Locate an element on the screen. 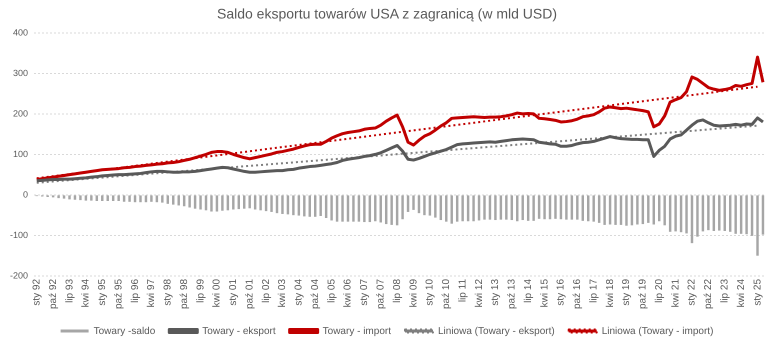 The height and width of the screenshot is (346, 778). x-tick-label: kwi 12 is located at coordinates (479, 293).